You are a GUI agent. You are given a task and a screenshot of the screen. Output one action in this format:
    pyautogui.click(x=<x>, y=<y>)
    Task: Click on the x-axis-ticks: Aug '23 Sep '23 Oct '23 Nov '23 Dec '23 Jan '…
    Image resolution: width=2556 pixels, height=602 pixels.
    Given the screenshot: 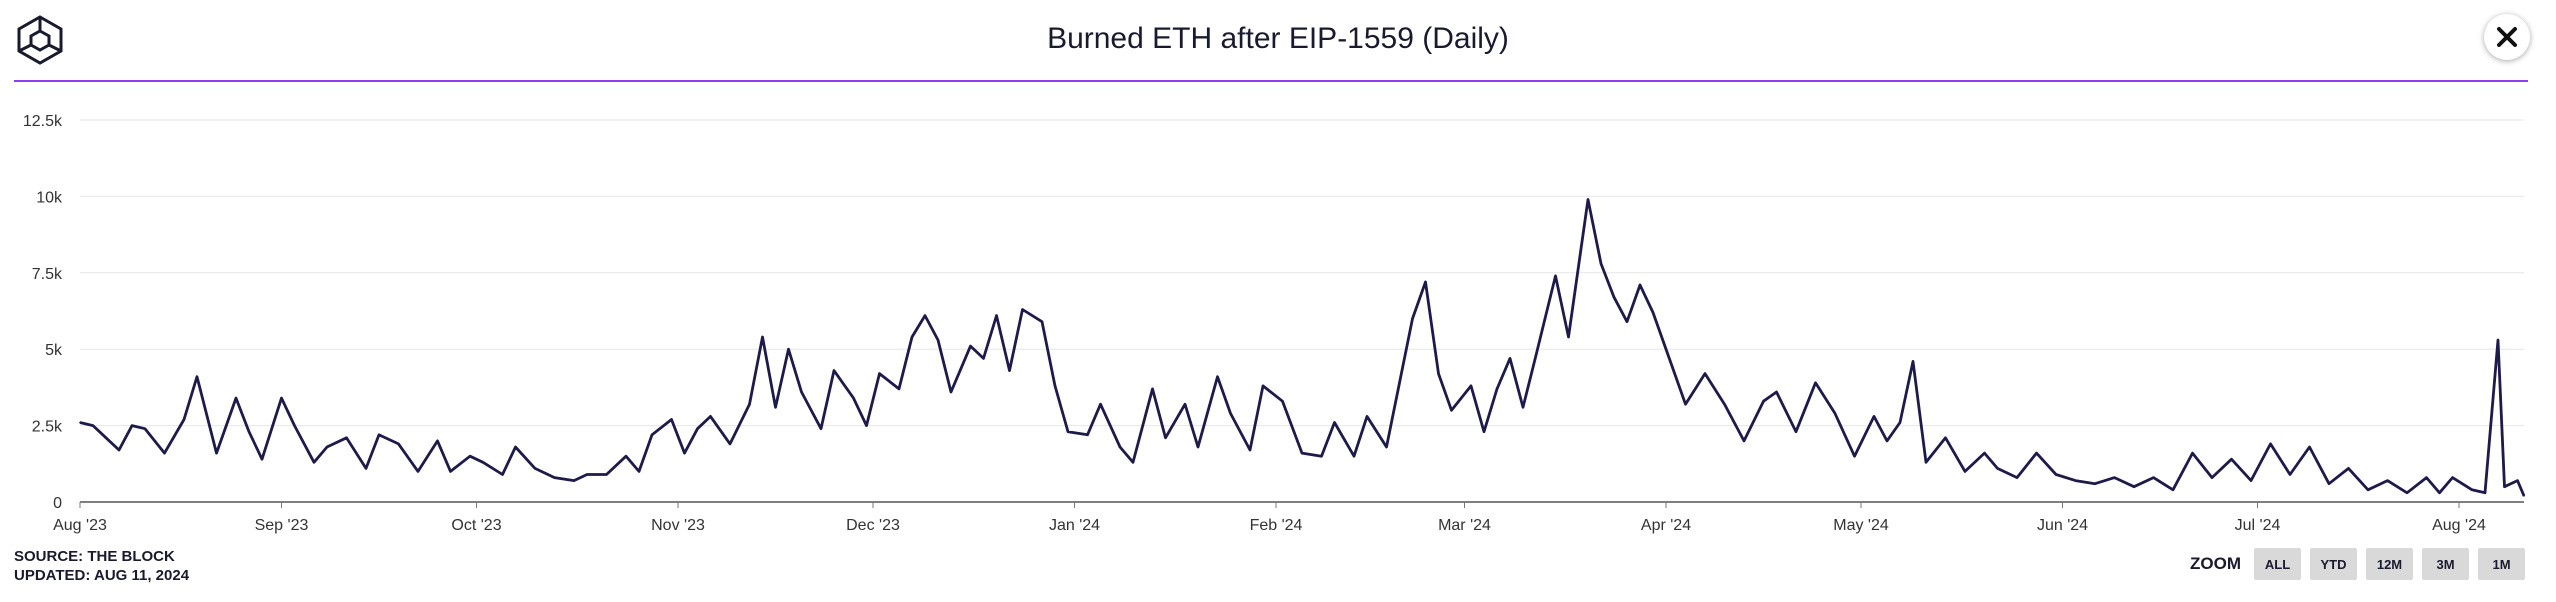 What is the action you would take?
    pyautogui.click(x=1269, y=518)
    